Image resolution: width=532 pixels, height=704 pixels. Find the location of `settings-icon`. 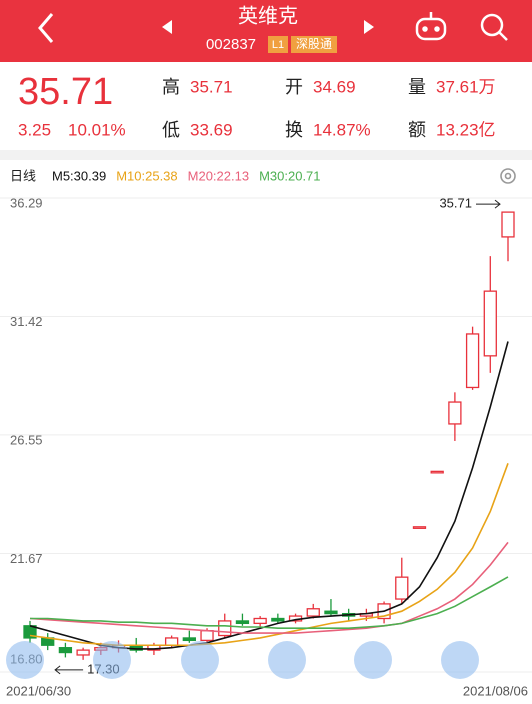

settings-icon is located at coordinates (508, 176).